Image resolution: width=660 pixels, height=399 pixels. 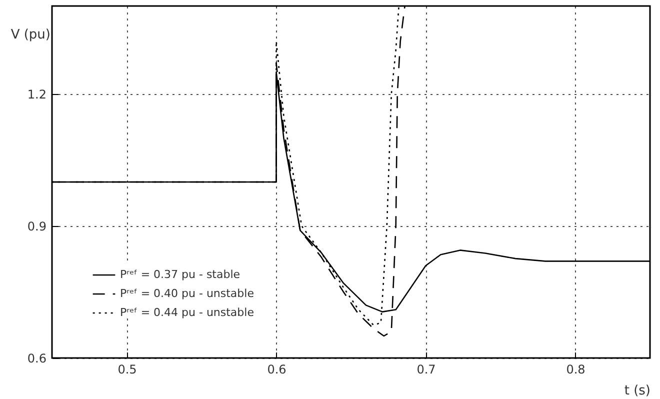 I want to click on x-axis-title: t (s), so click(x=637, y=391).